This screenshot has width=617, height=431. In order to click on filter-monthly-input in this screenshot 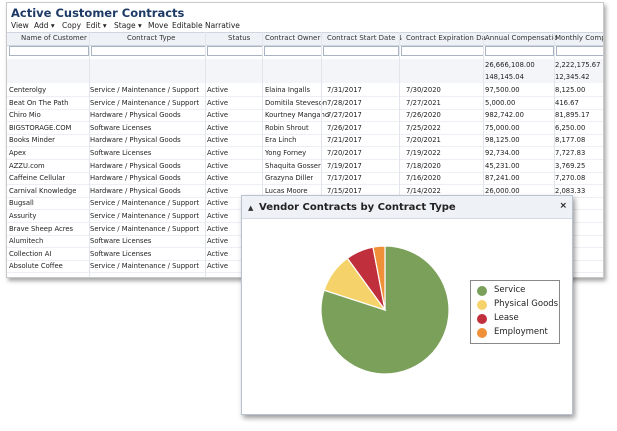, I will do `click(579, 51)`.